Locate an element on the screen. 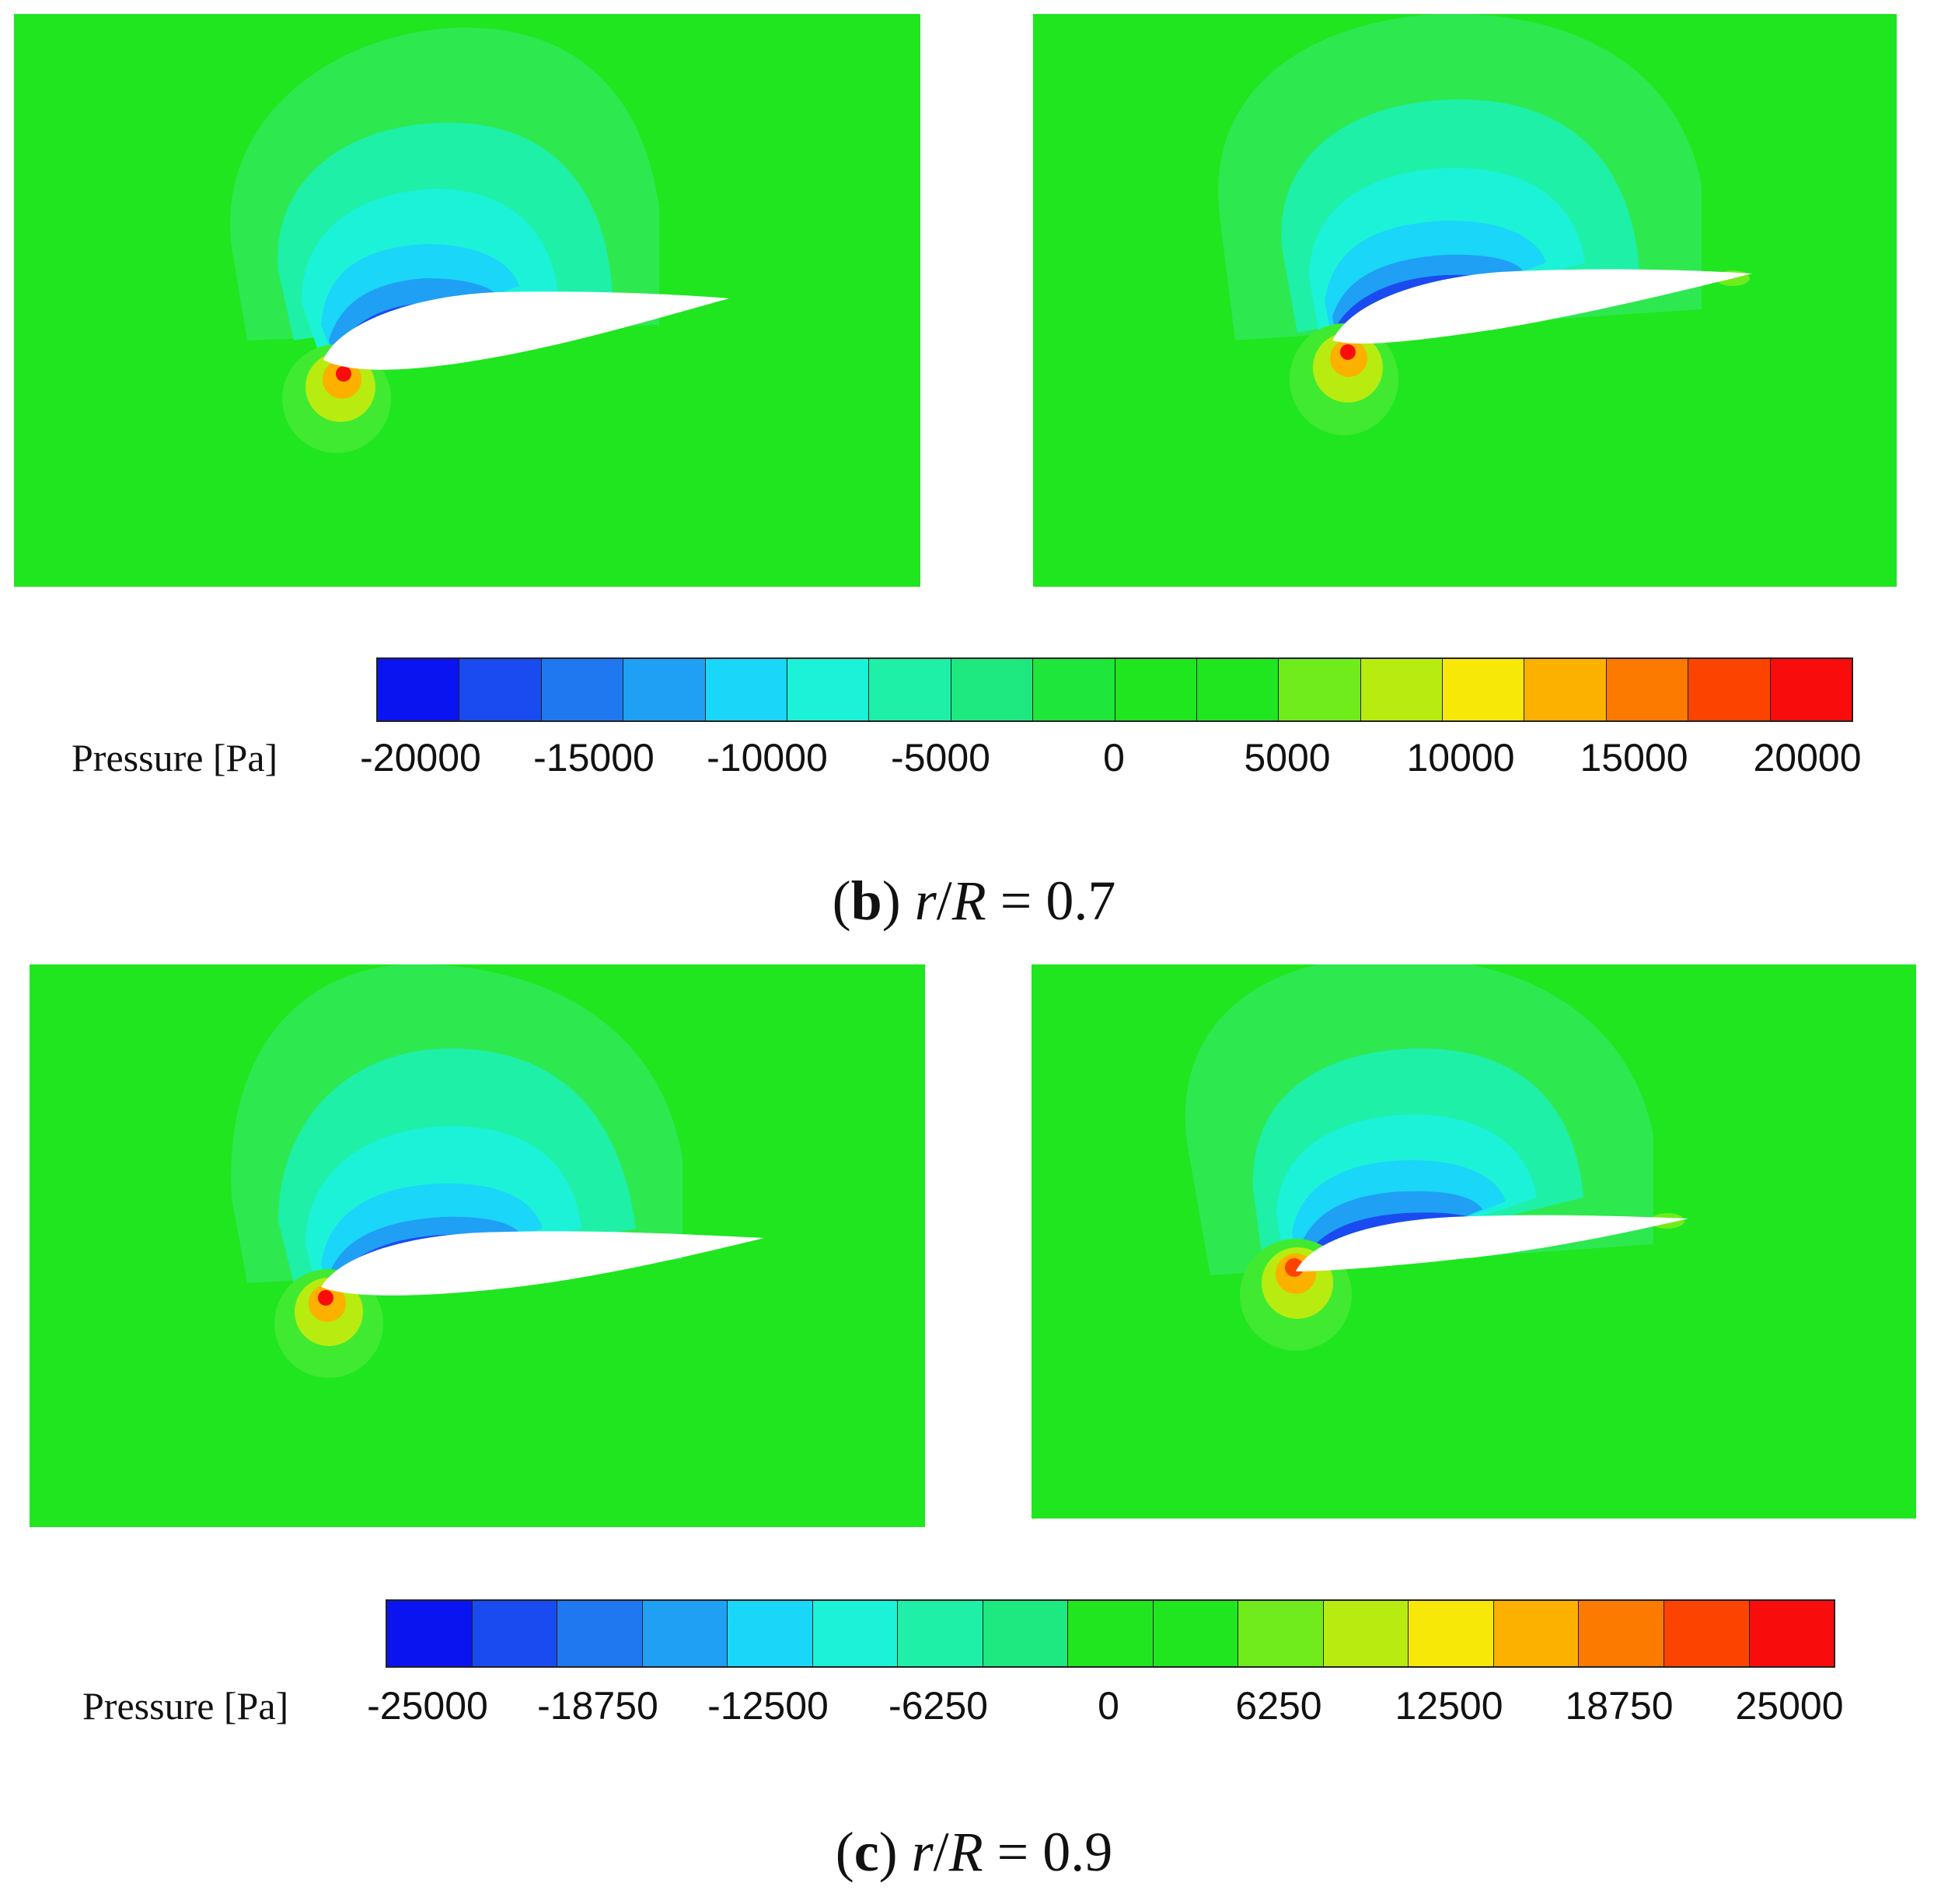  colorbar-tick: -10000 is located at coordinates (767, 757).